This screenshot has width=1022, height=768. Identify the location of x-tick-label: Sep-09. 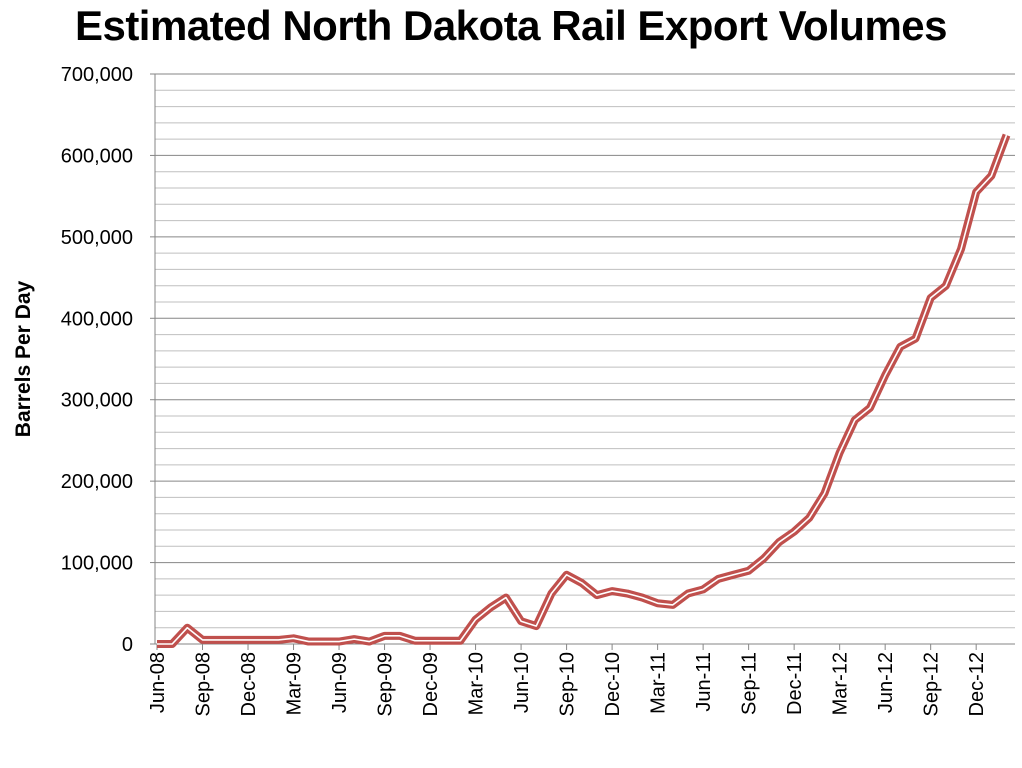
(386, 684).